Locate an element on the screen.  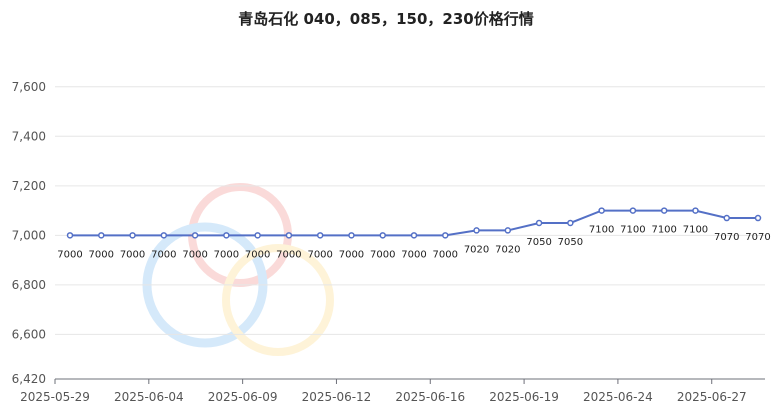
series-line-layer is located at coordinates (414, 223).